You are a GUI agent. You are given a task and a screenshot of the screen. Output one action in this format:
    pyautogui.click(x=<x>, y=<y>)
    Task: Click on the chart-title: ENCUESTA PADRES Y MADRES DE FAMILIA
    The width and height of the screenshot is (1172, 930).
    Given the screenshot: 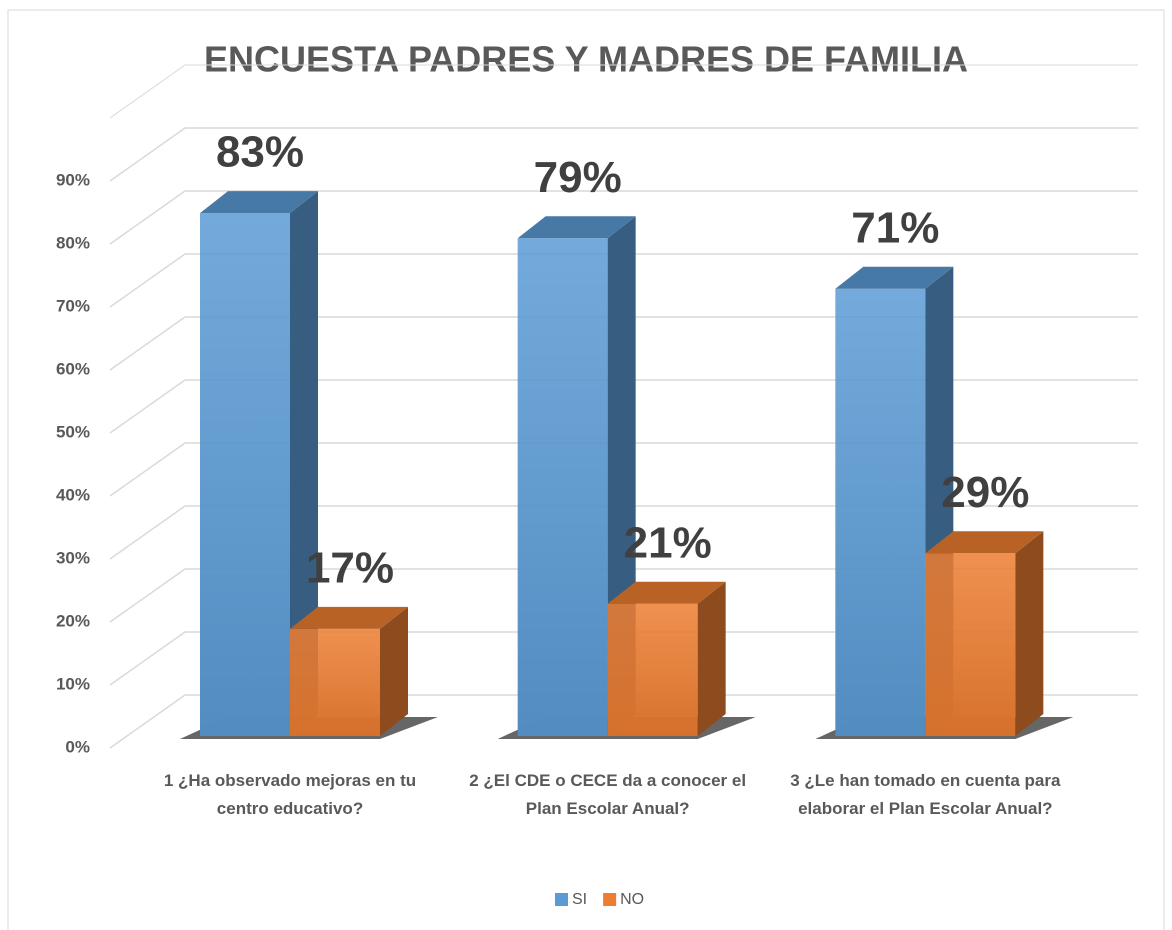 What is the action you would take?
    pyautogui.click(x=586, y=59)
    